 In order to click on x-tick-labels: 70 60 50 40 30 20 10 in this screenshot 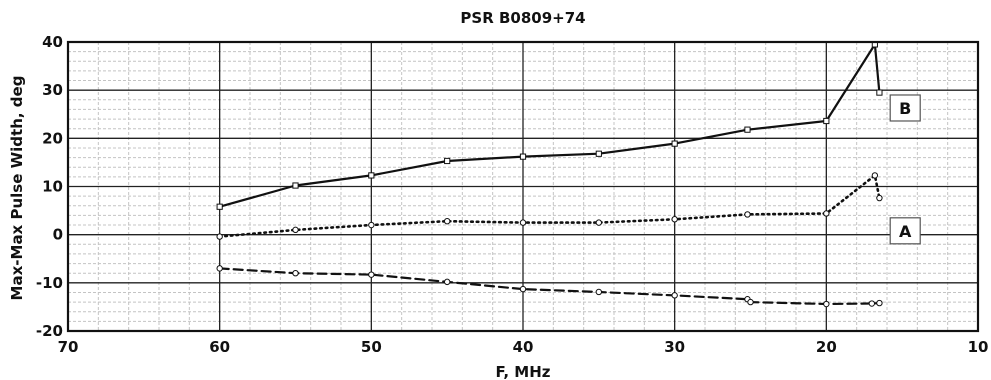, I will do `click(523, 347)`.